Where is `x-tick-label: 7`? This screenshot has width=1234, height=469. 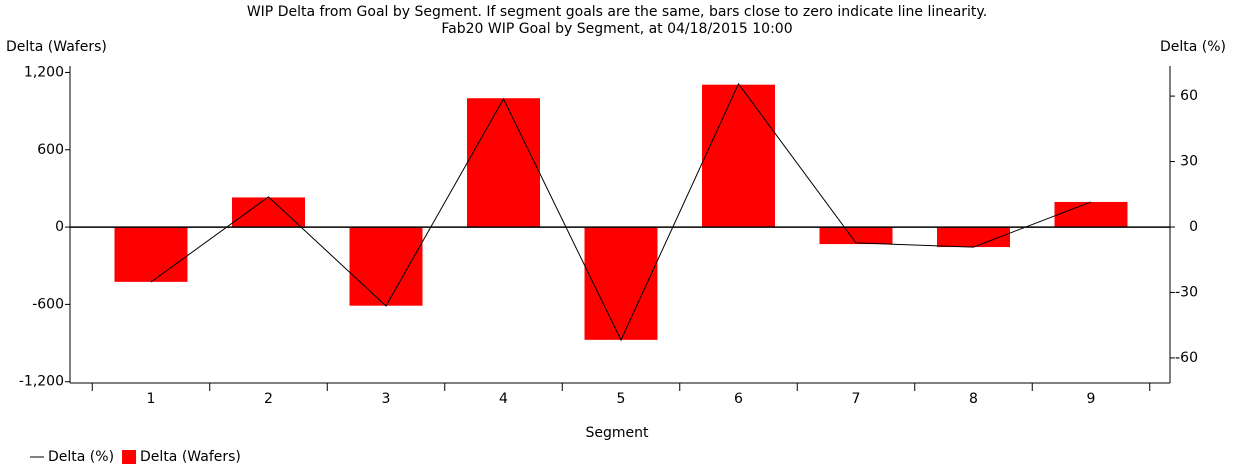
x-tick-label: 7 is located at coordinates (856, 399).